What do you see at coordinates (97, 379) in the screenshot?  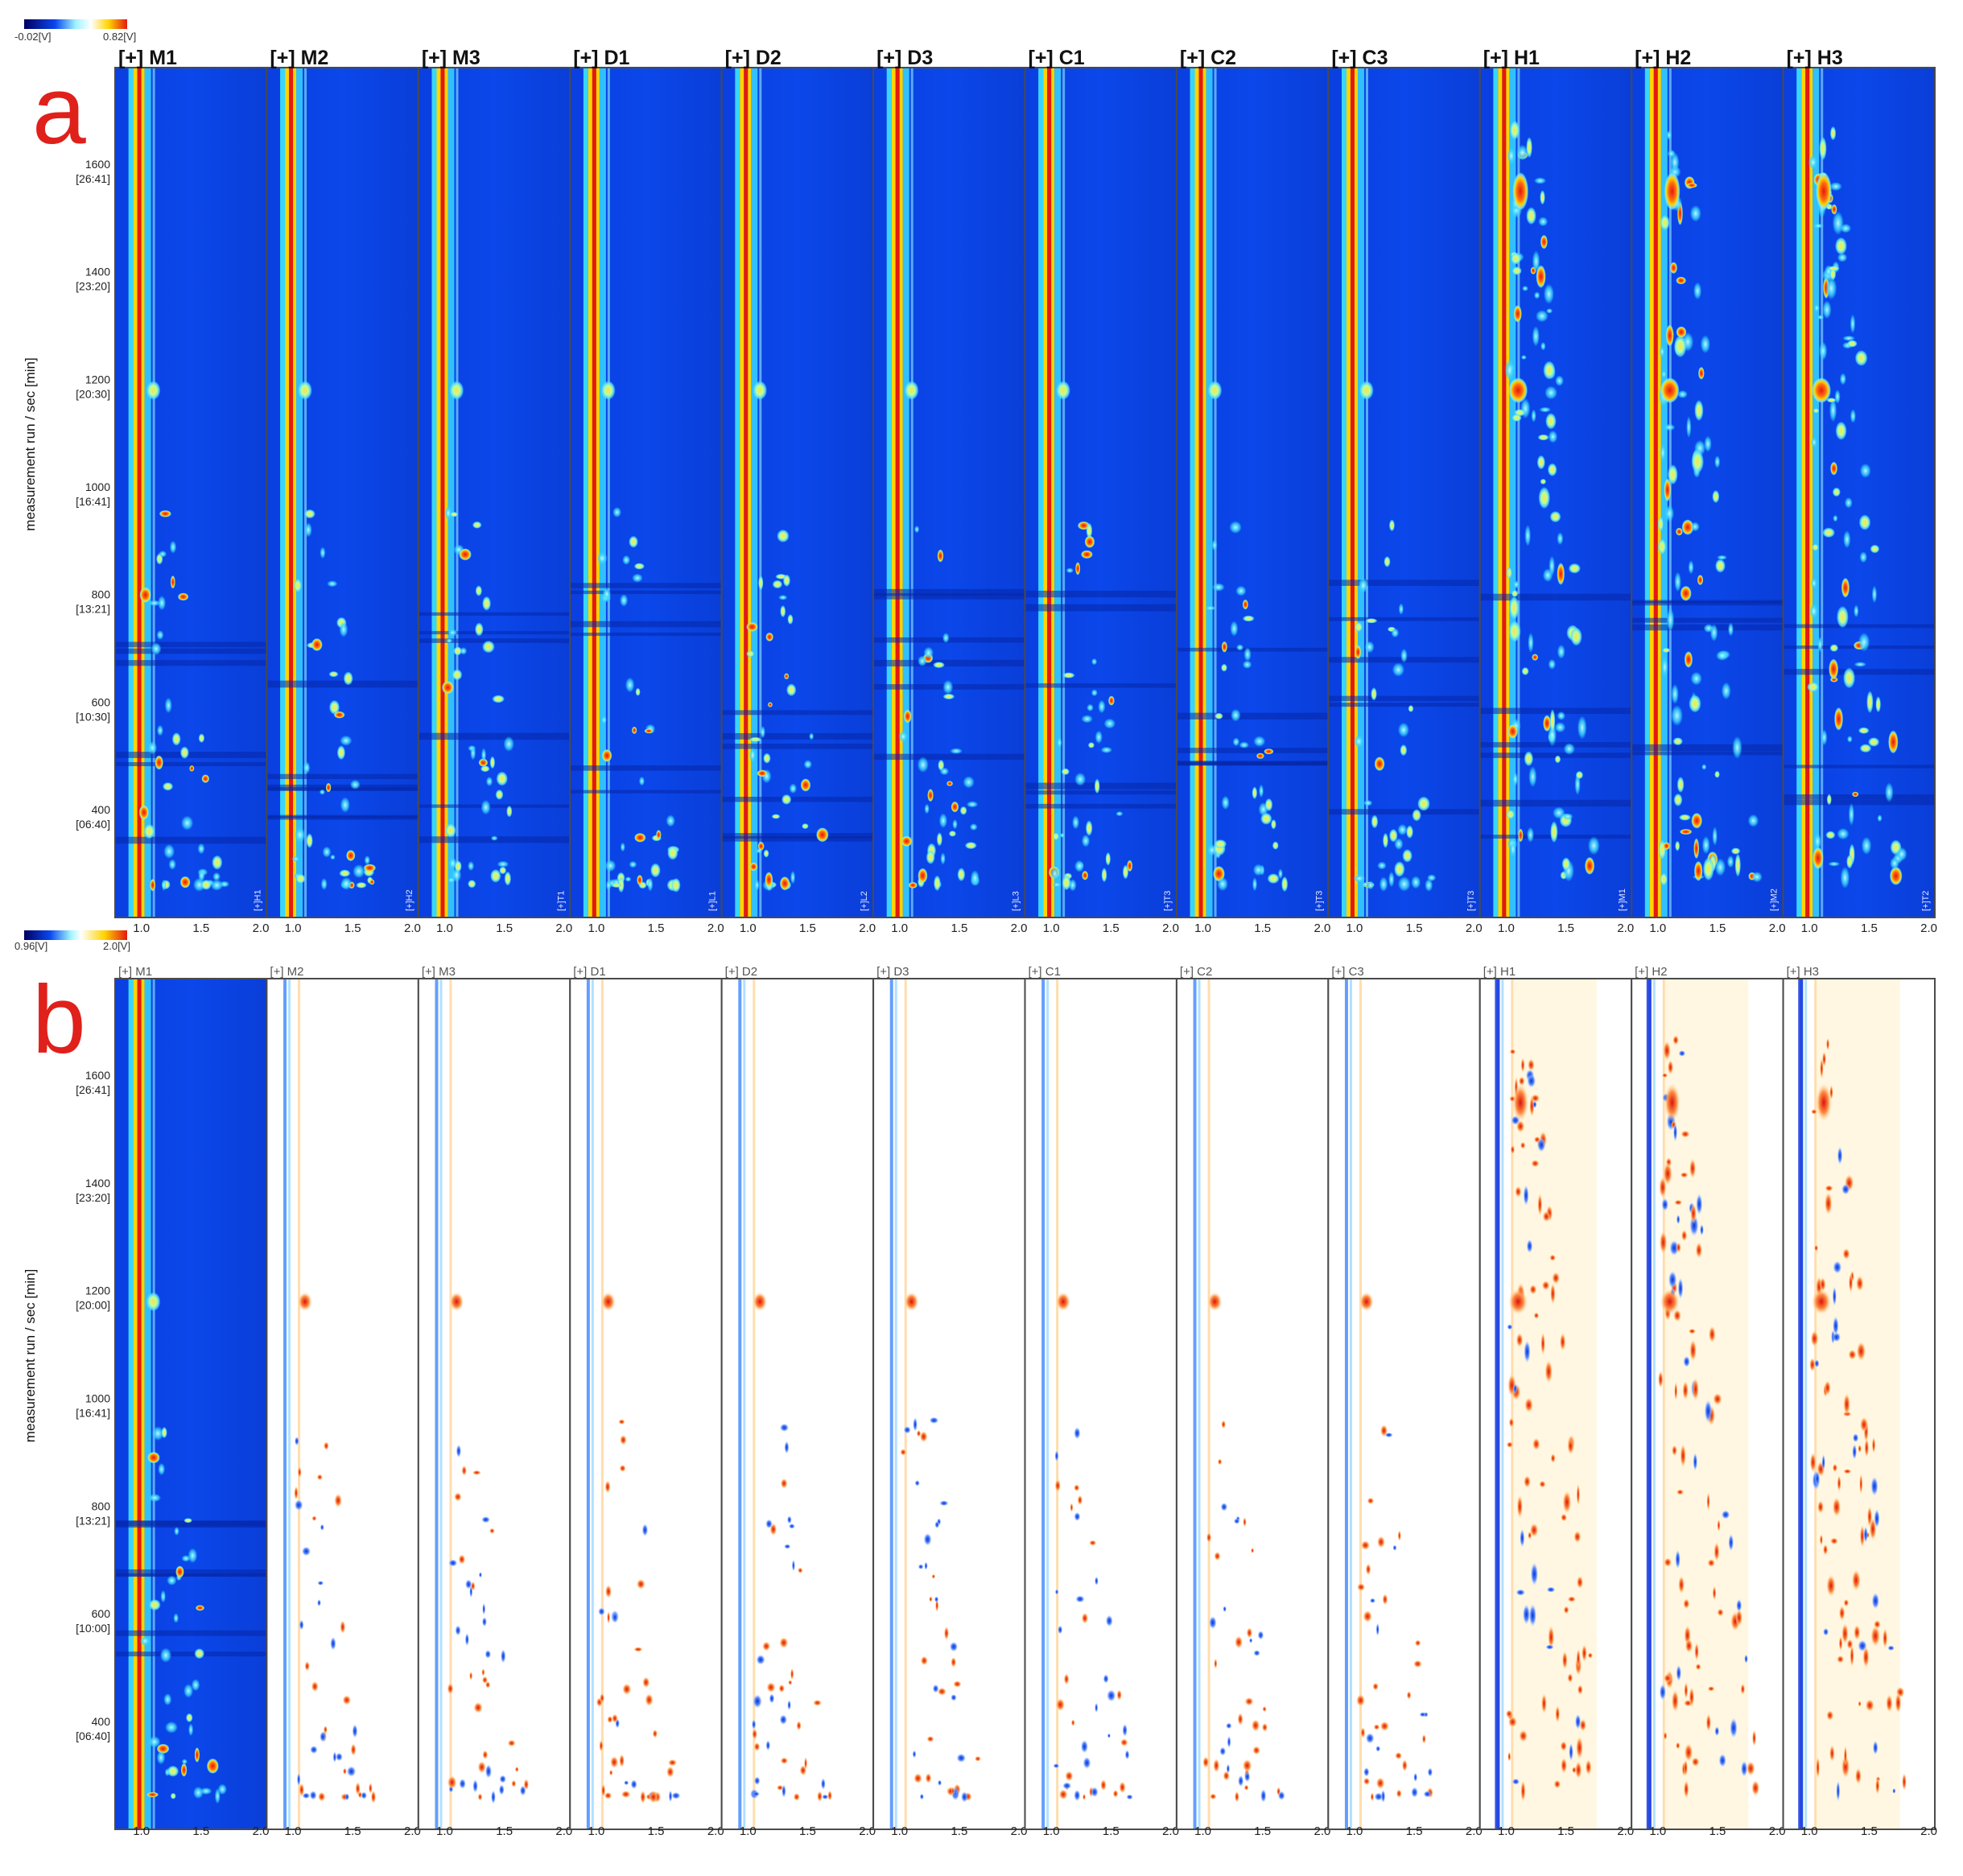 I see `y-tick-label: 1200` at bounding box center [97, 379].